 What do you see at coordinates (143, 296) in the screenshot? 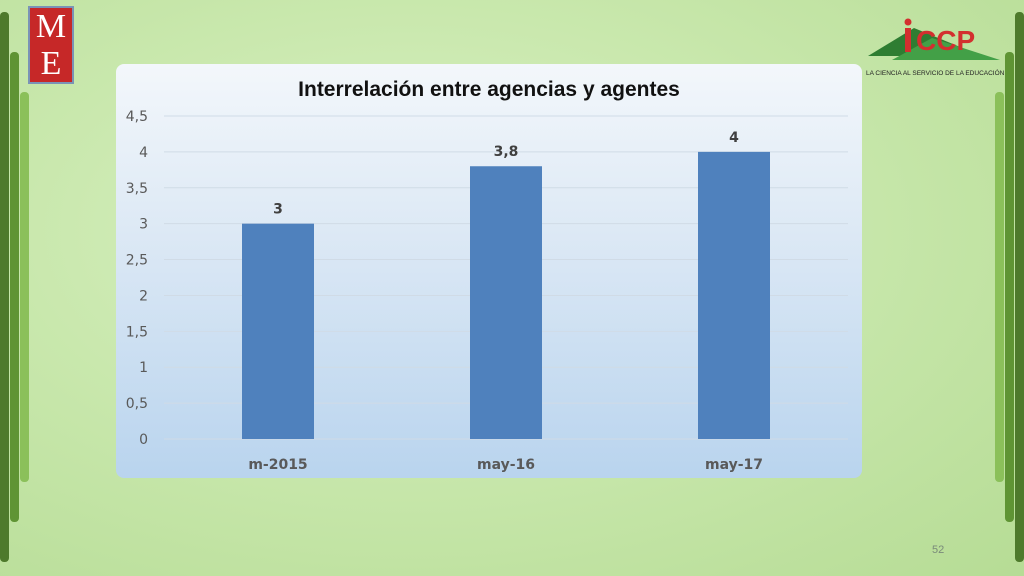
I see `y-tick-label: 2` at bounding box center [143, 296].